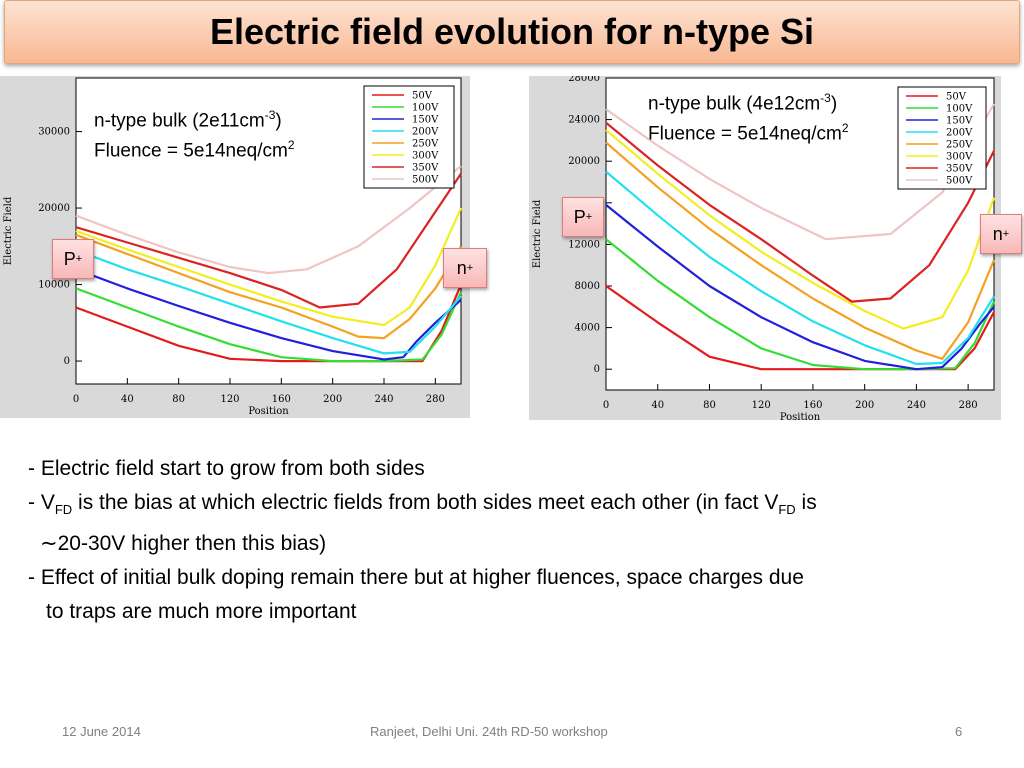  Describe the element at coordinates (748, 133) in the screenshot. I see `right-fluence-annotation: Fluence = 5e14neq/cm2` at that location.